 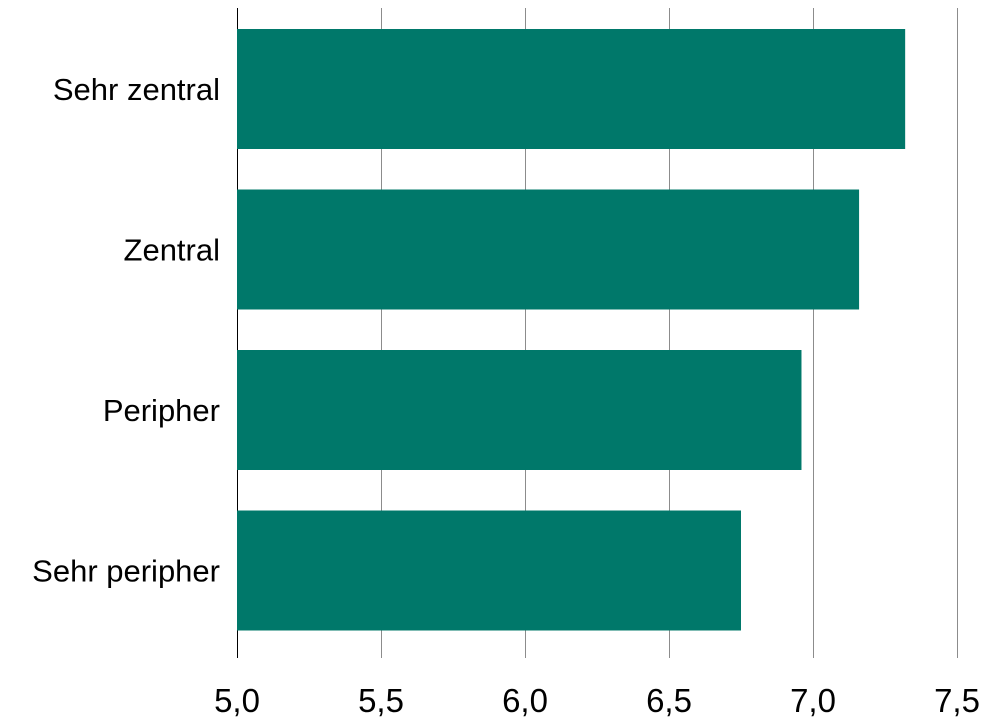 What do you see at coordinates (813, 700) in the screenshot?
I see `x-tick-label: 7,0` at bounding box center [813, 700].